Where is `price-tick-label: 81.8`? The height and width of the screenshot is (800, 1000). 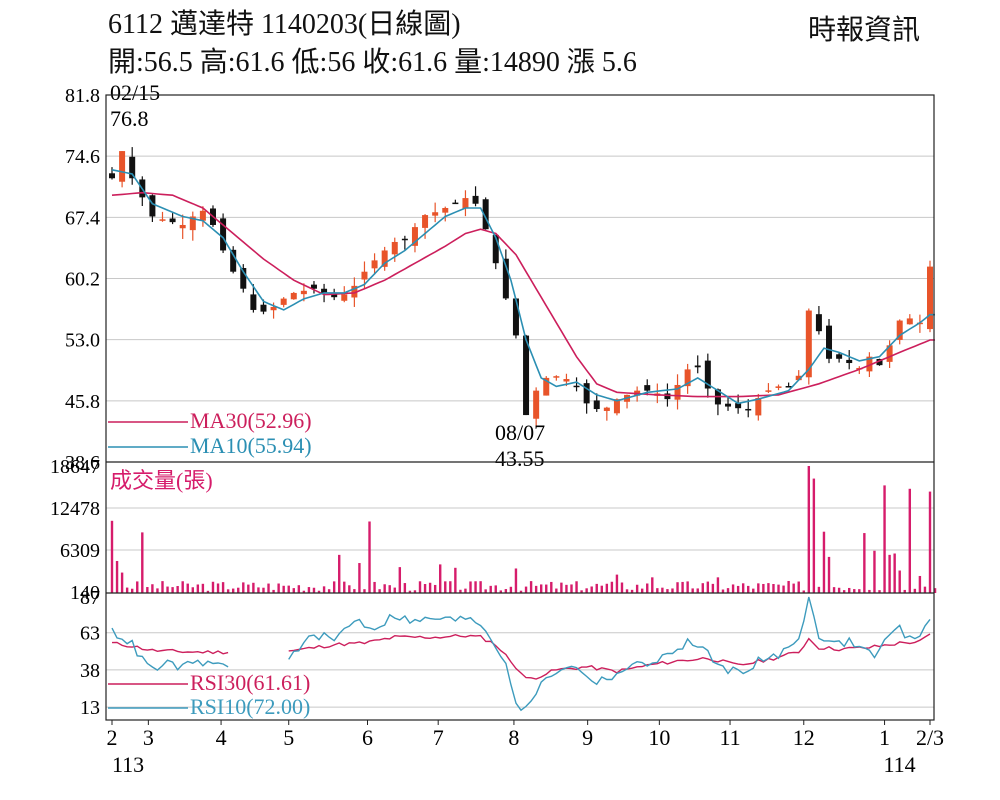
price-tick-label: 81.8 is located at coordinates (82, 96).